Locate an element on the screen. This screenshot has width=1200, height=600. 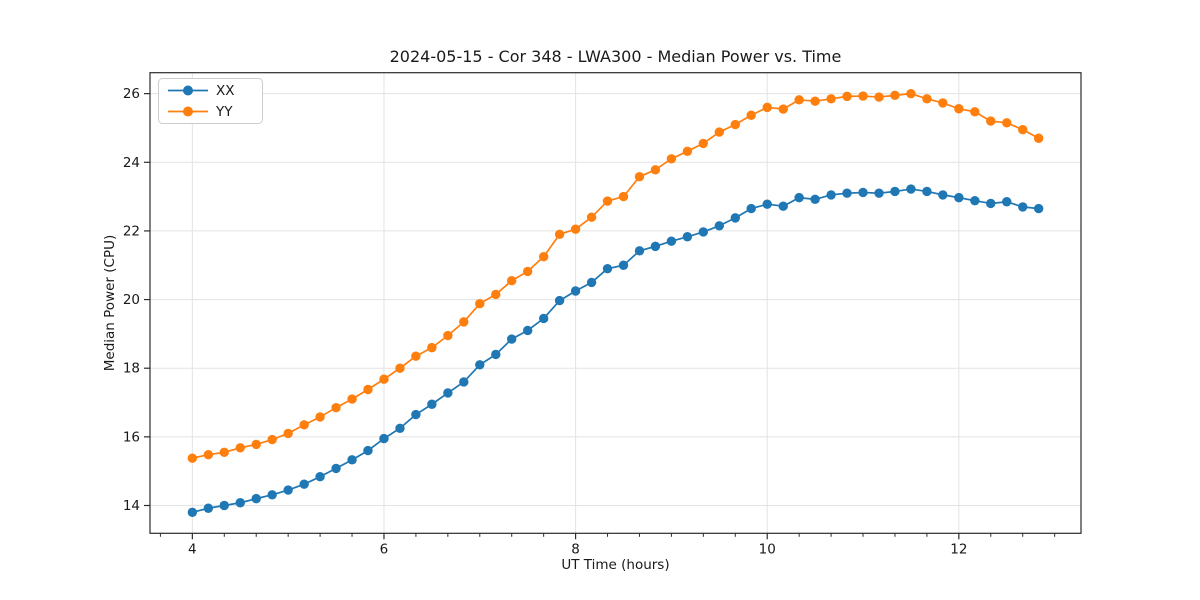
legend-label-XX: XX is located at coordinates (225, 91).